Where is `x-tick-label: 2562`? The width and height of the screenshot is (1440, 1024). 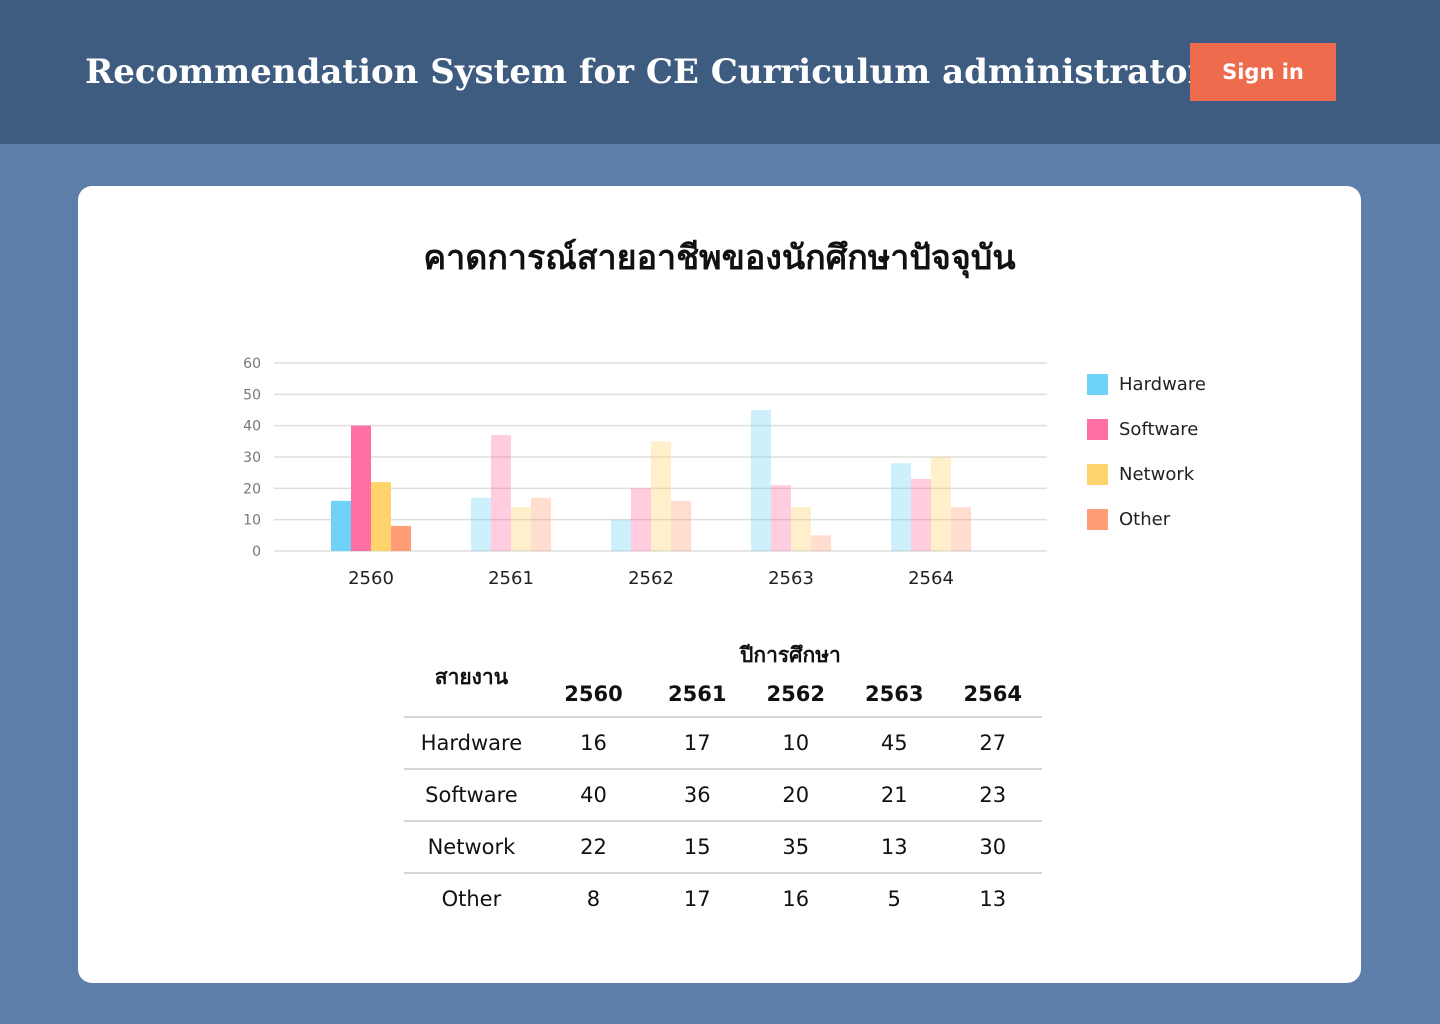
x-tick-label: 2562 is located at coordinates (651, 578).